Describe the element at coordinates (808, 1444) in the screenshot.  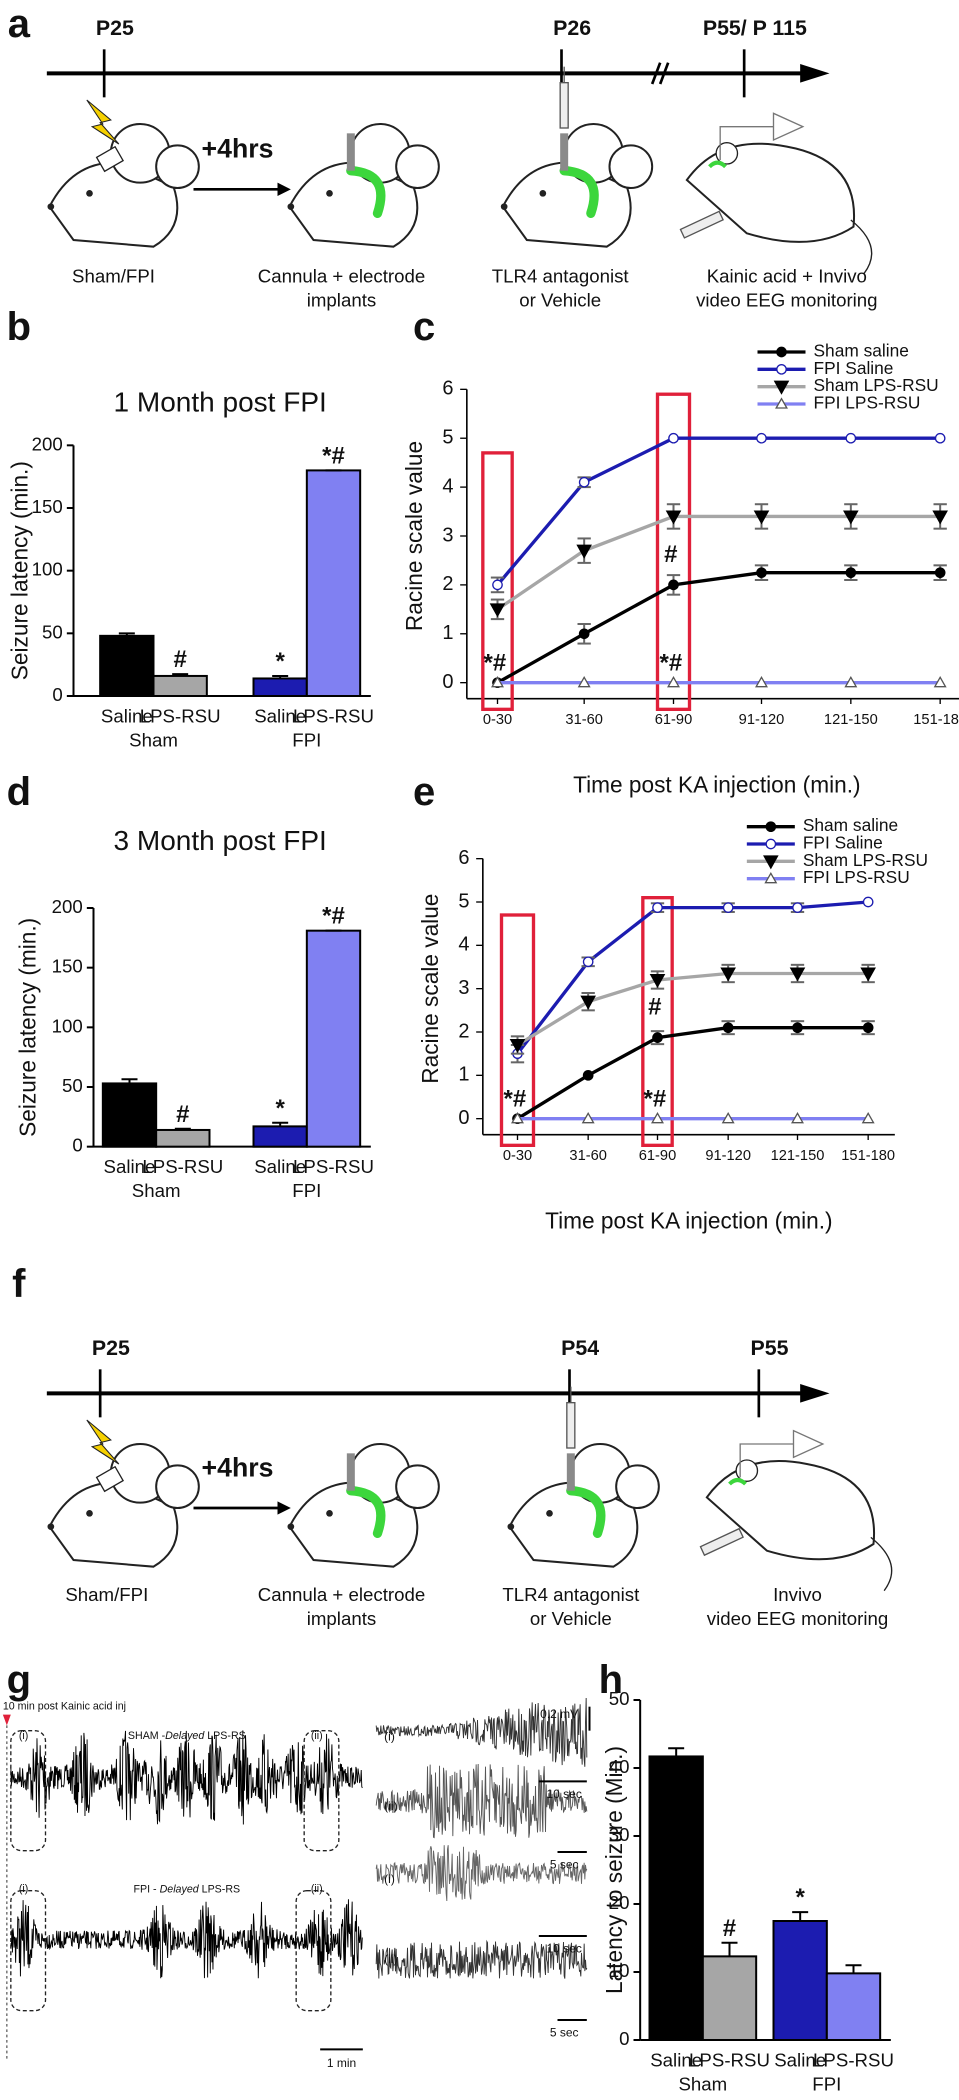
I see `amplifier` at that location.